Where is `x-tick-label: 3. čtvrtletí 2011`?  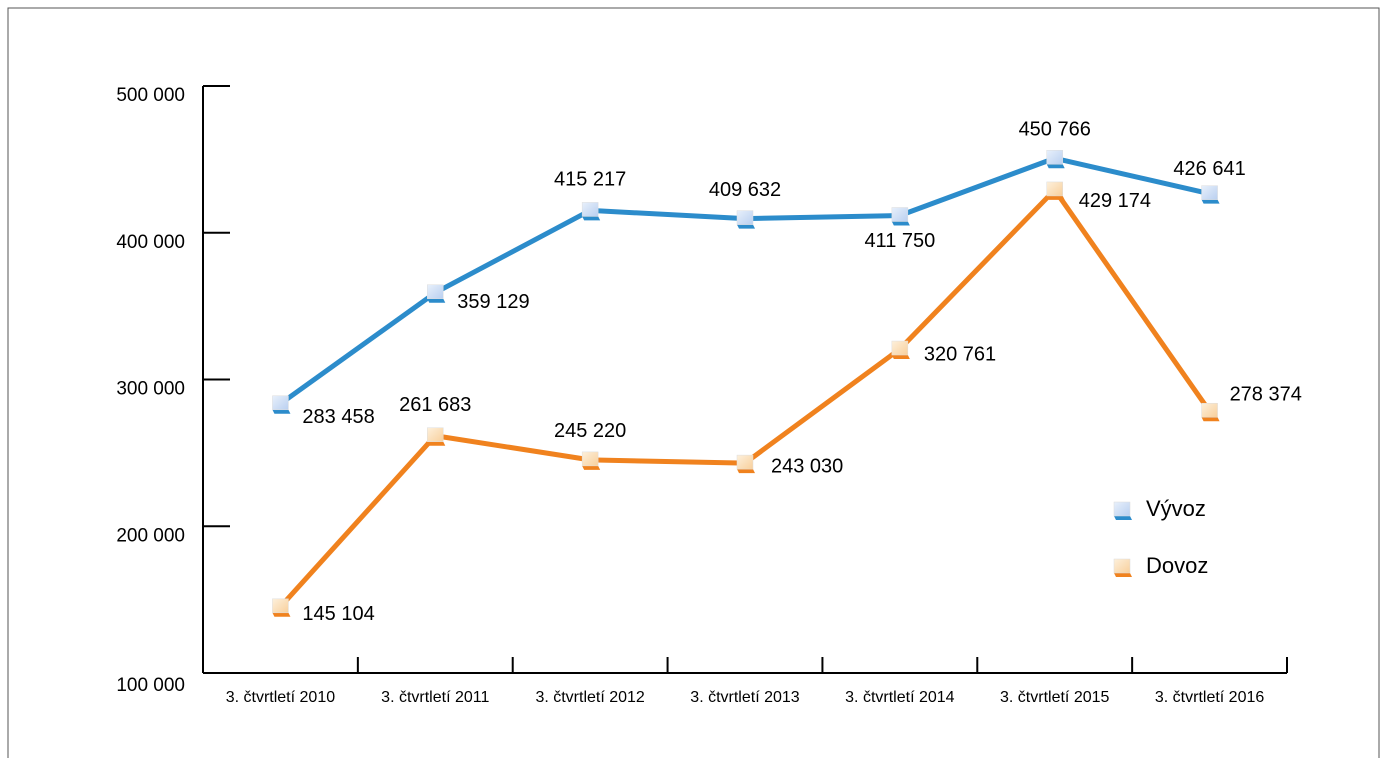 x-tick-label: 3. čtvrtletí 2011 is located at coordinates (435, 697).